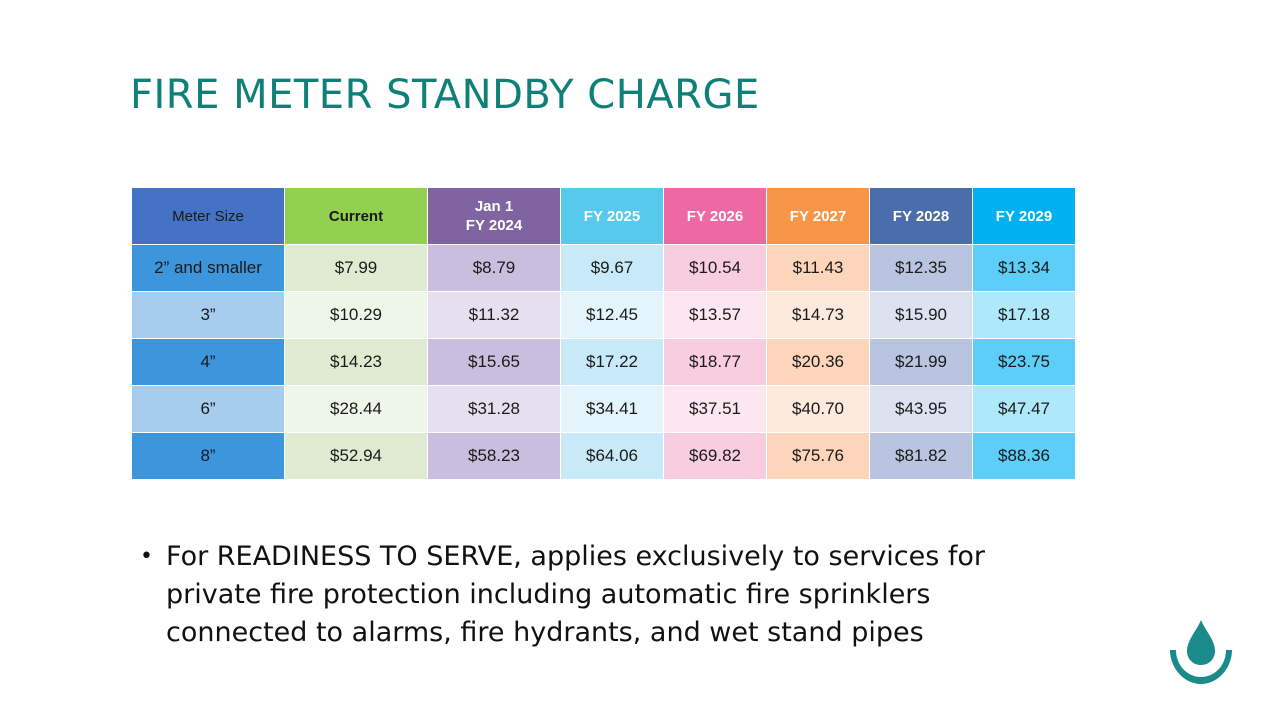  Describe the element at coordinates (921, 268) in the screenshot. I see `rate-cell: $12.35` at that location.